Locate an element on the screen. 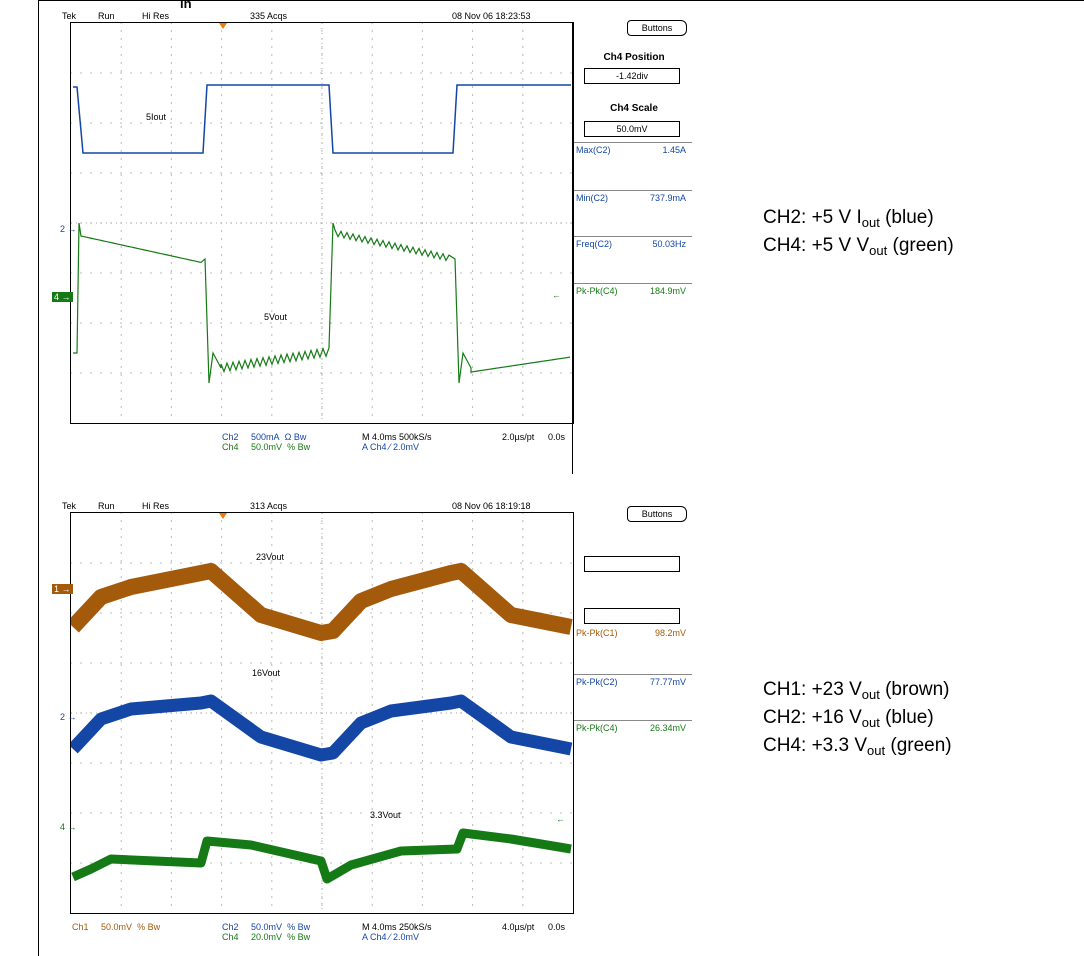 This screenshot has width=1084, height=956. footer-ch4: Ch4 20.0mV % Bw is located at coordinates (266, 937).